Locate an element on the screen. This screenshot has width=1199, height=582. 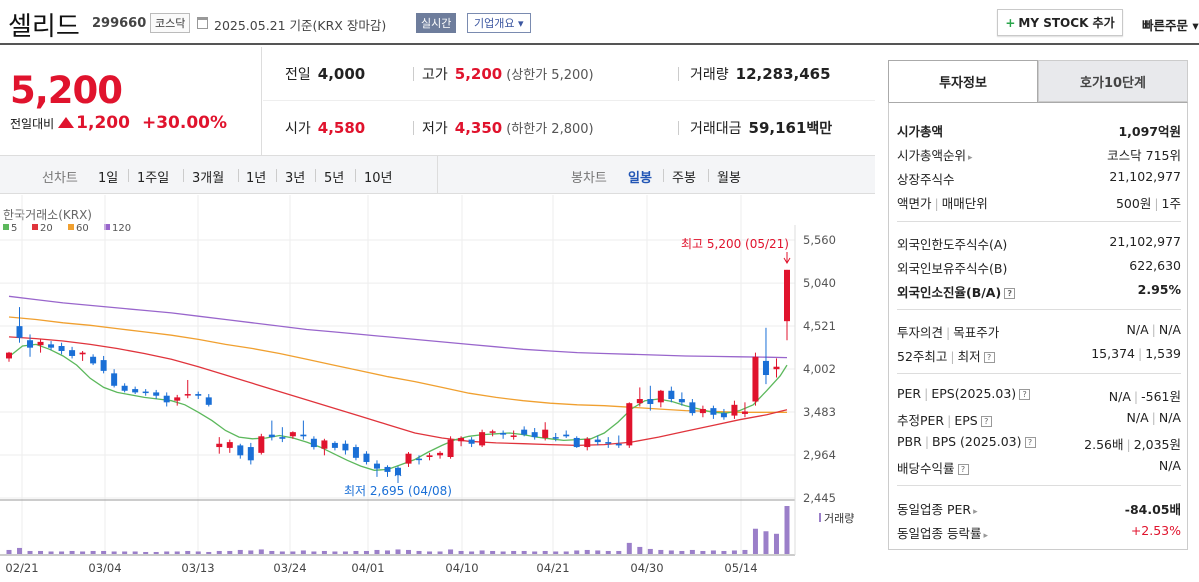
high-price: 고가 5,200 (상한가 5,200) is located at coordinates (508, 74).